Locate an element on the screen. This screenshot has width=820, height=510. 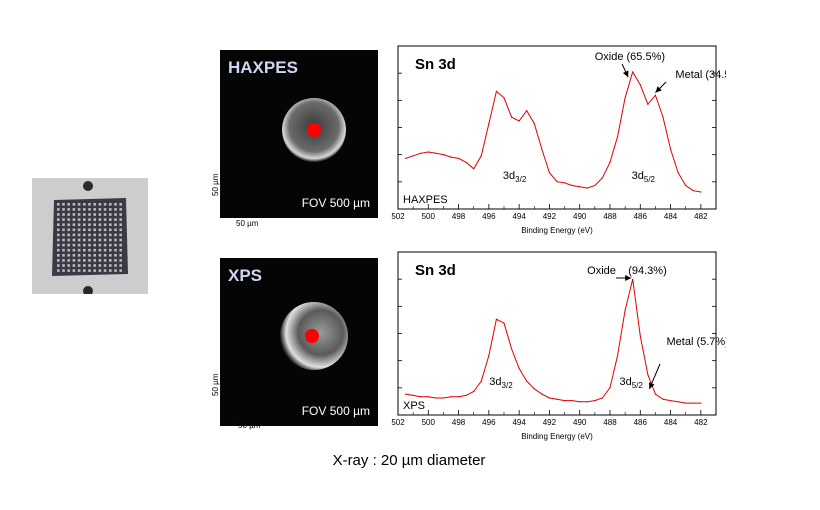
x-axis-label: Binding Energy (eV) is located at coordinates (557, 230).